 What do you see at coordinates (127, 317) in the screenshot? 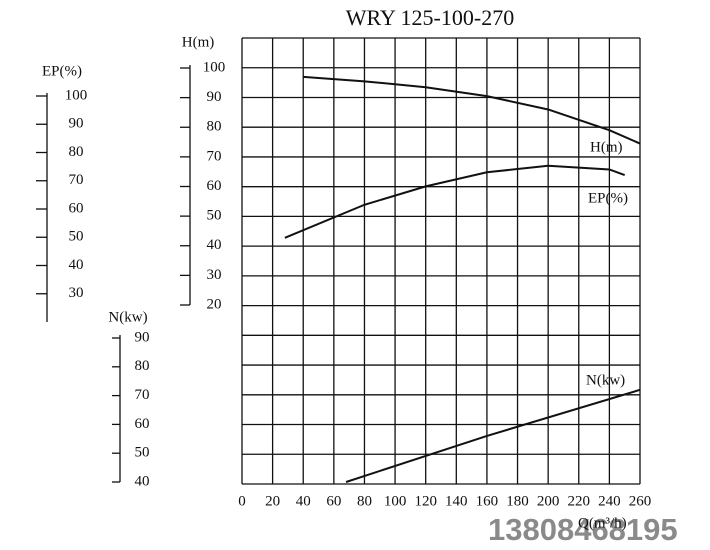
I see `y-axis-title: N(kw)` at bounding box center [127, 317].